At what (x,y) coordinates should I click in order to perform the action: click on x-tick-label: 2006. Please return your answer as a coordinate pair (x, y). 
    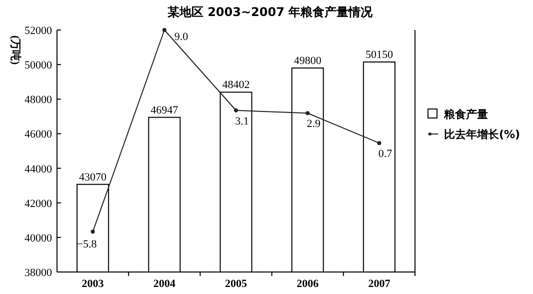
    Looking at the image, I should click on (308, 284).